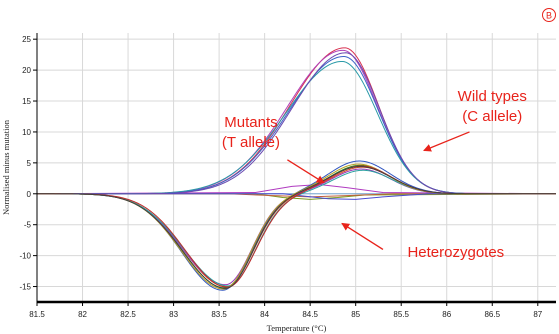  I want to click on x-tick-label-0: 81.5, so click(37, 314).